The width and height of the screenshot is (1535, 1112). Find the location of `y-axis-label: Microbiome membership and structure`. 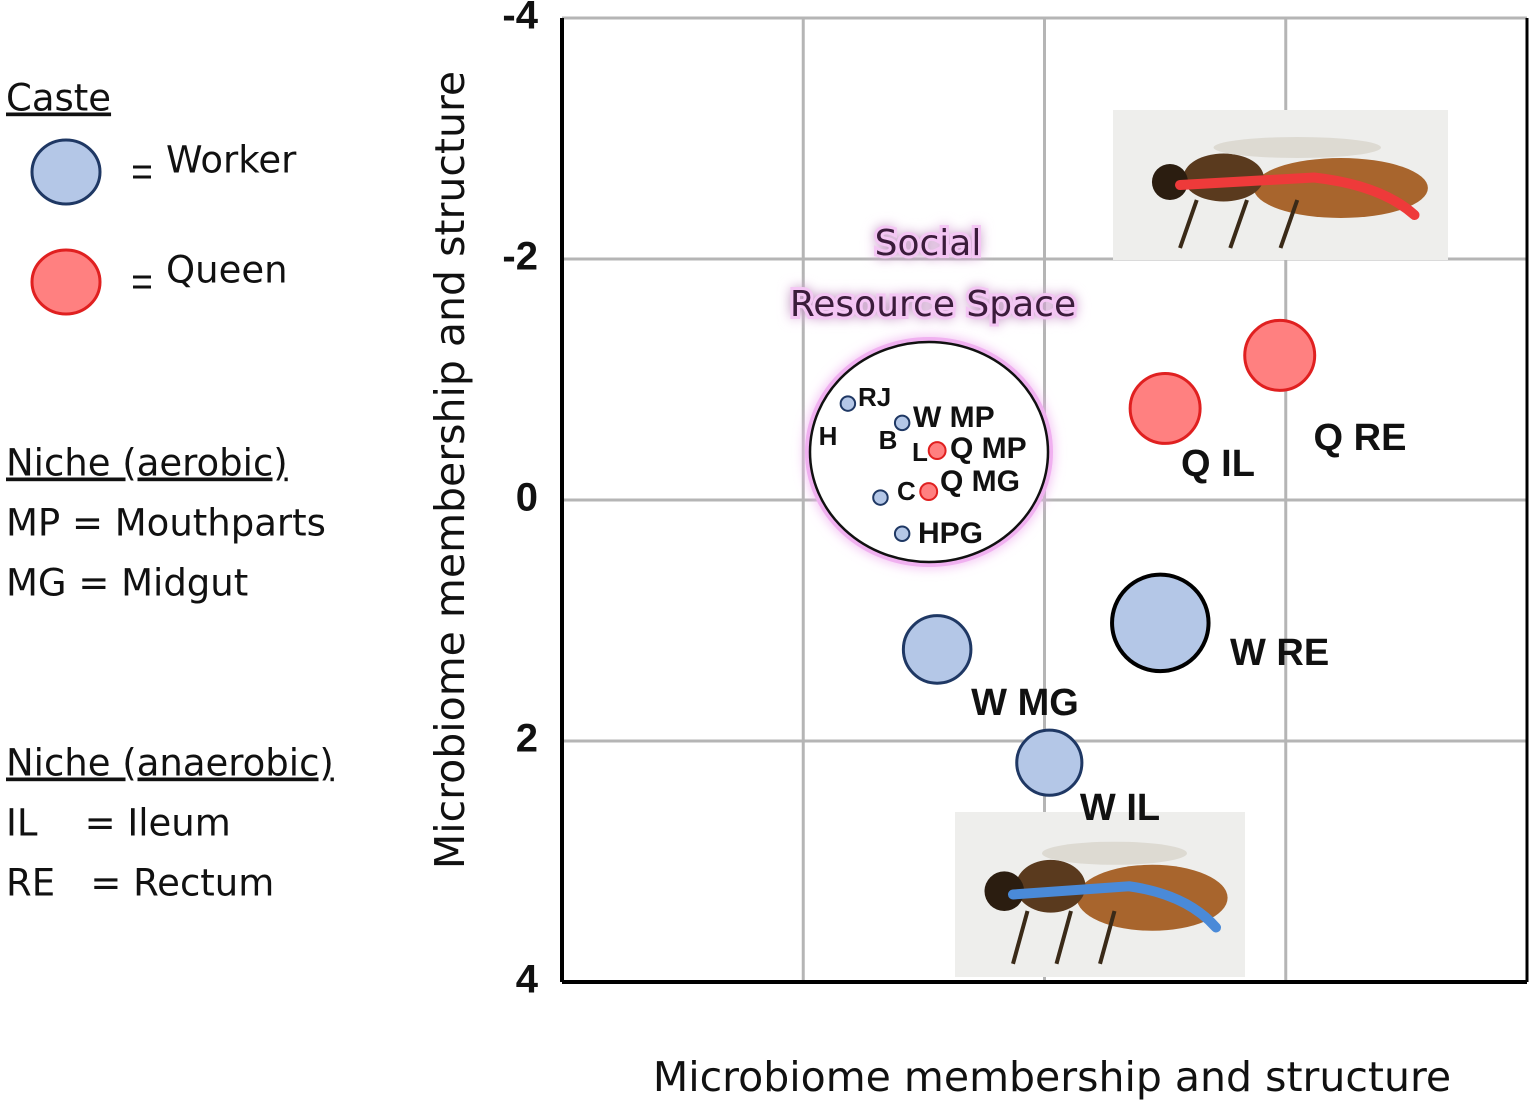

y-axis-label: Microbiome membership and structure is located at coordinates (450, 470).